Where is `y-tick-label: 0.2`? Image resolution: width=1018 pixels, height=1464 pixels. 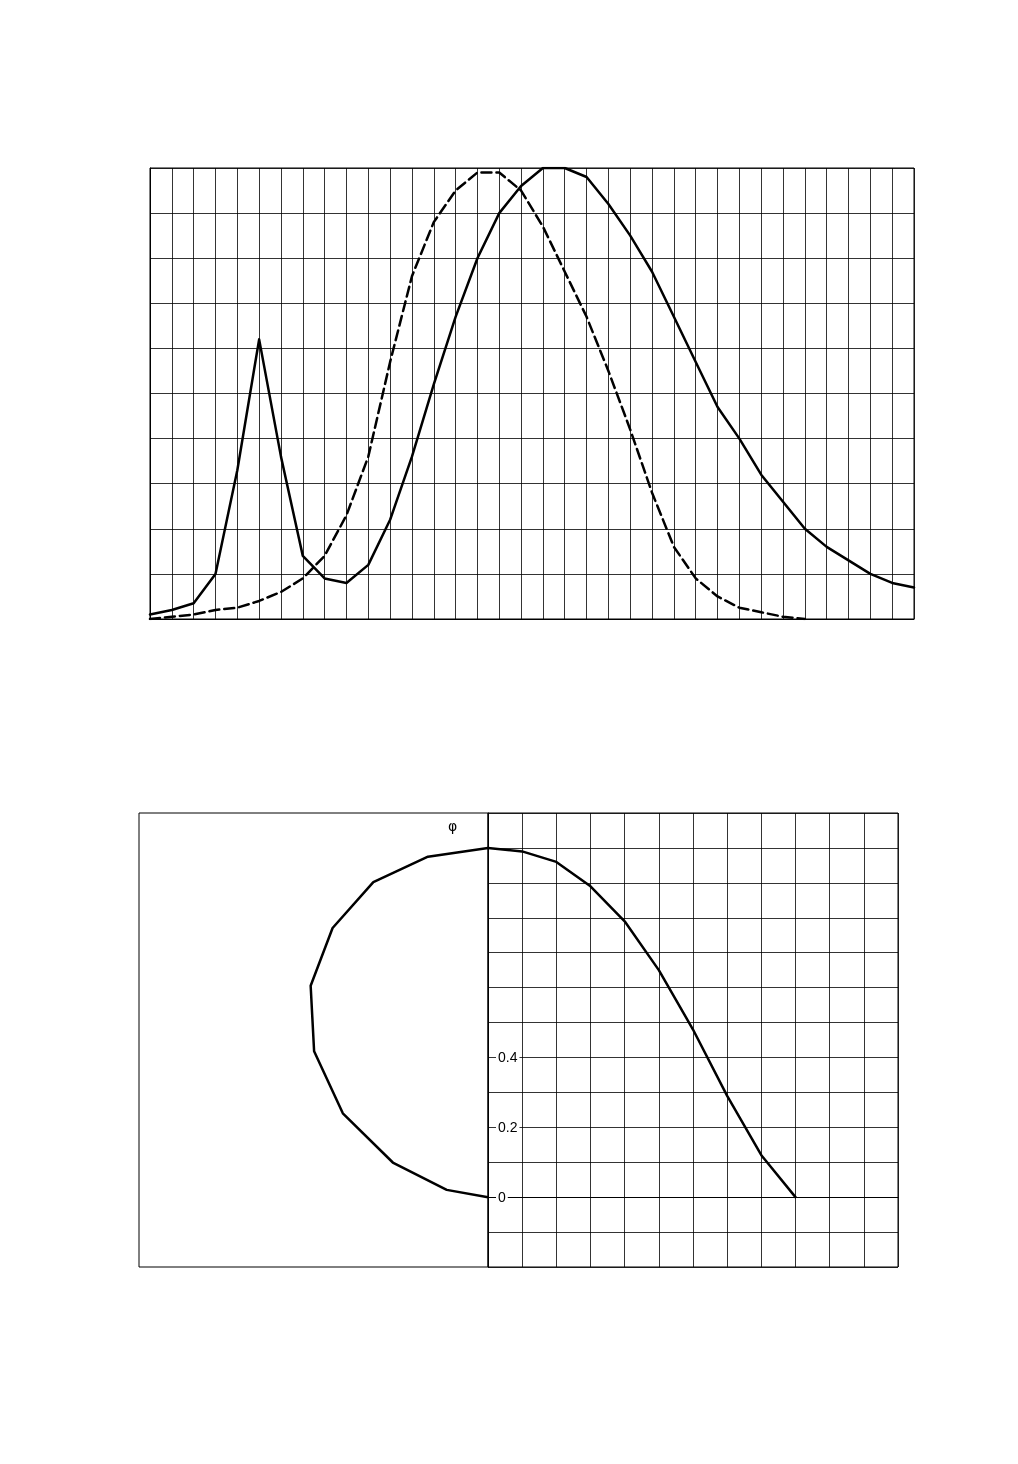 y-tick-label: 0.2 is located at coordinates (508, 1127).